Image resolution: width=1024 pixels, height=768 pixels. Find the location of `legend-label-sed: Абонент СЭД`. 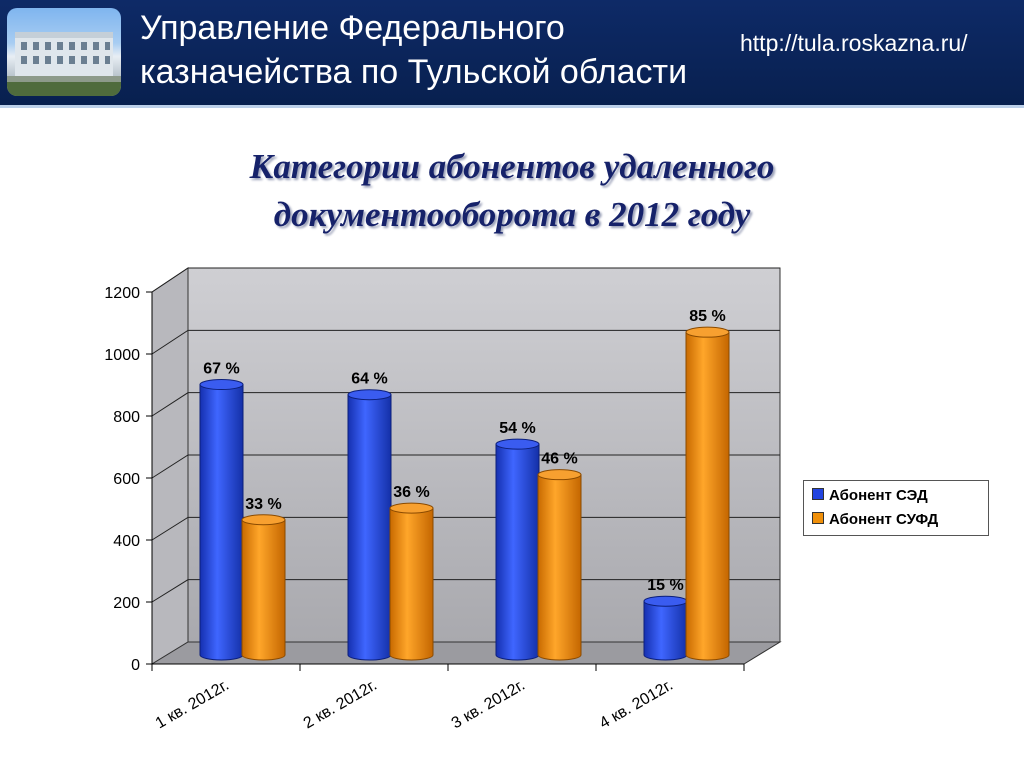

legend-label-sed: Абонент СЭД is located at coordinates (878, 495).